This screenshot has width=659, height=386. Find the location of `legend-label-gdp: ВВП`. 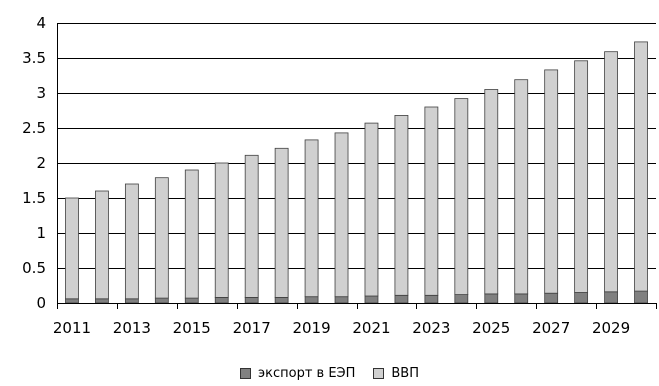

legend-label-gdp: ВВП is located at coordinates (405, 373).